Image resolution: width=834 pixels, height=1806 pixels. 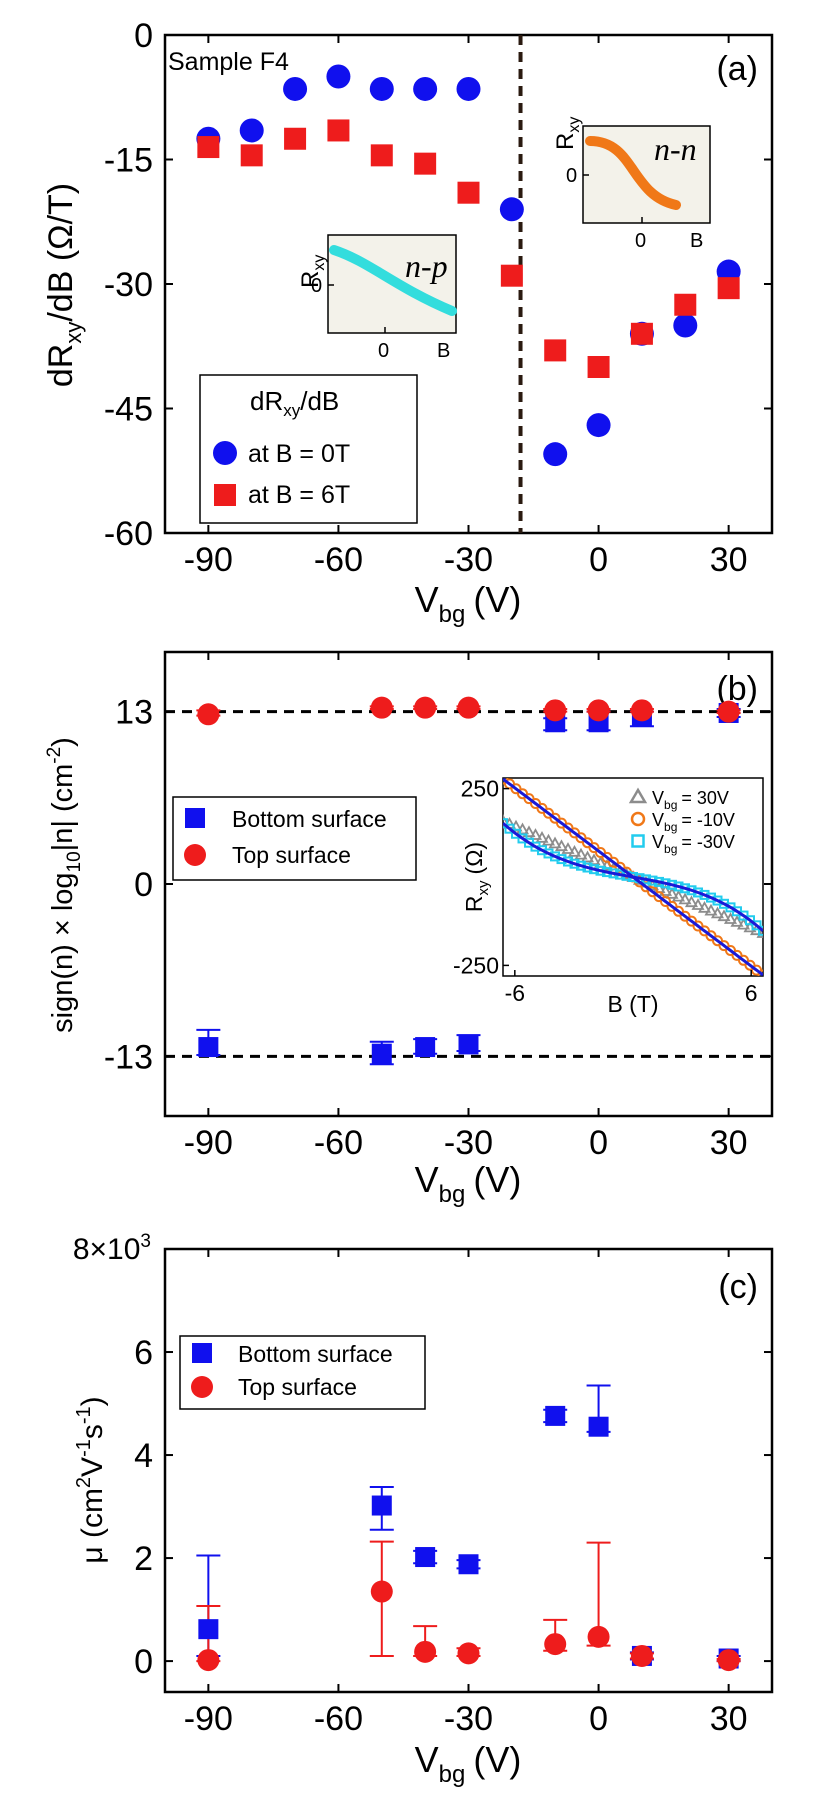 I want to click on panel-b-ytick-label-1: 0, so click(x=143, y=885).